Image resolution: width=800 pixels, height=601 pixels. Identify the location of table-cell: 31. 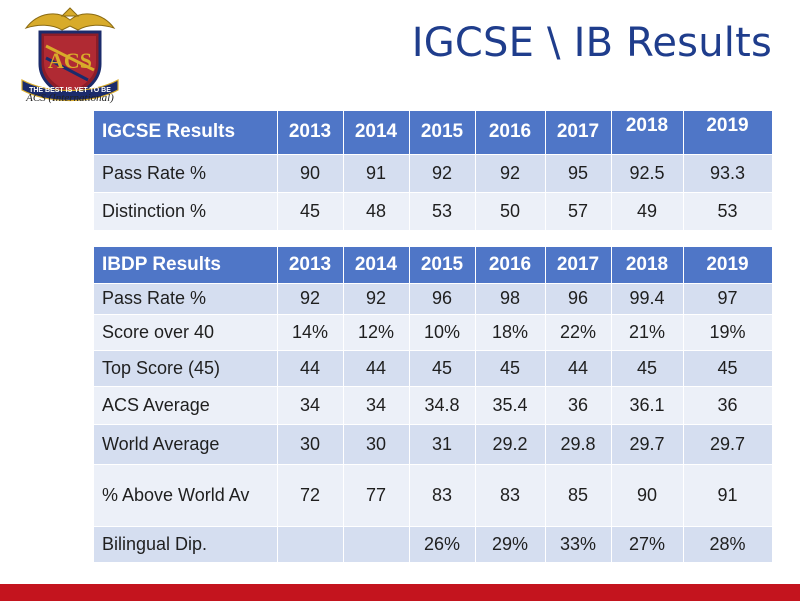
(442, 444).